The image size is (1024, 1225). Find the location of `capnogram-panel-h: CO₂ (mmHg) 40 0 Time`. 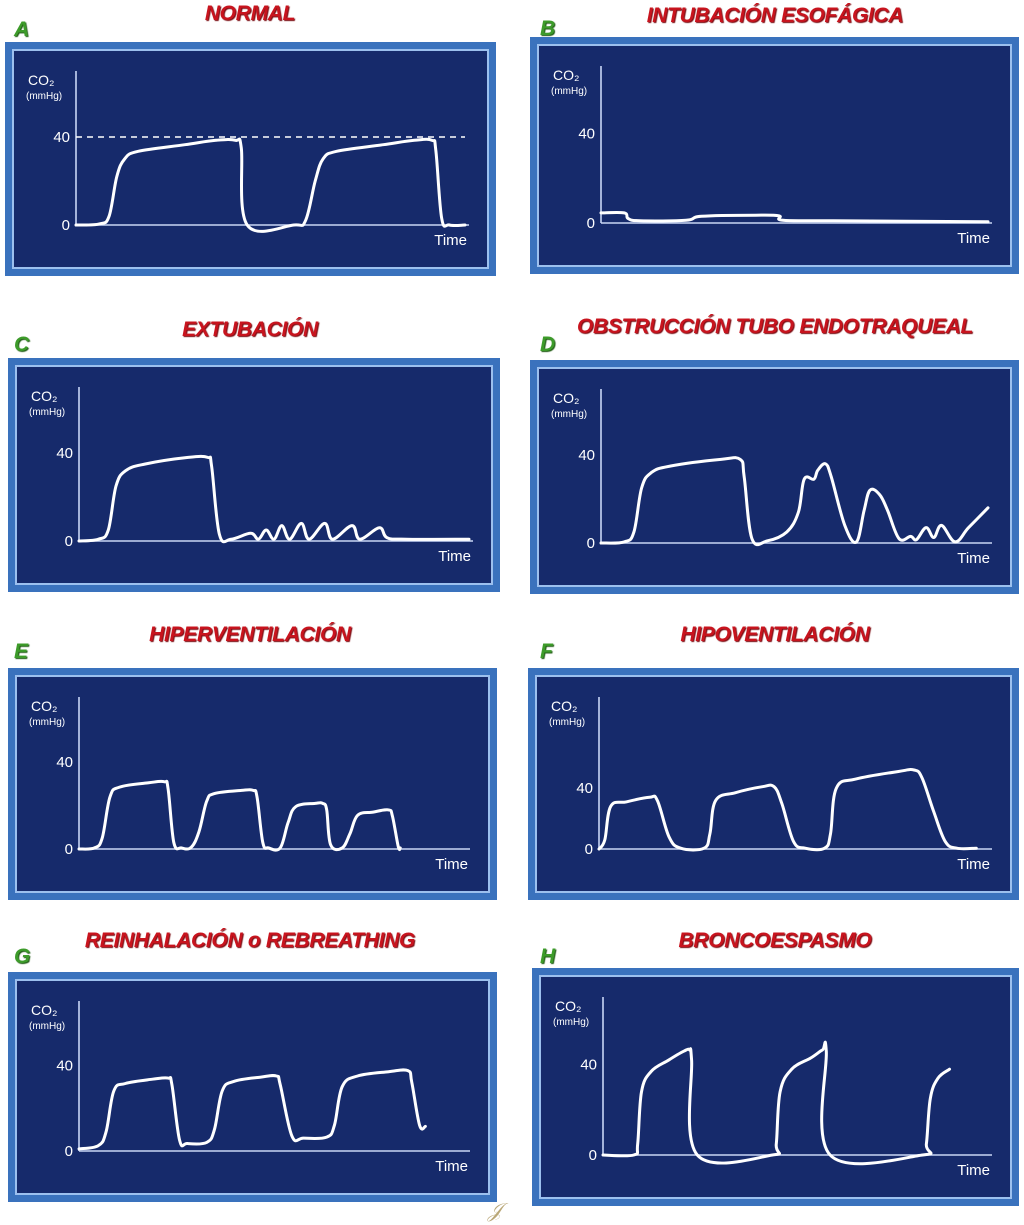

capnogram-panel-h: CO₂ (mmHg) 40 0 Time is located at coordinates (775, 1087).